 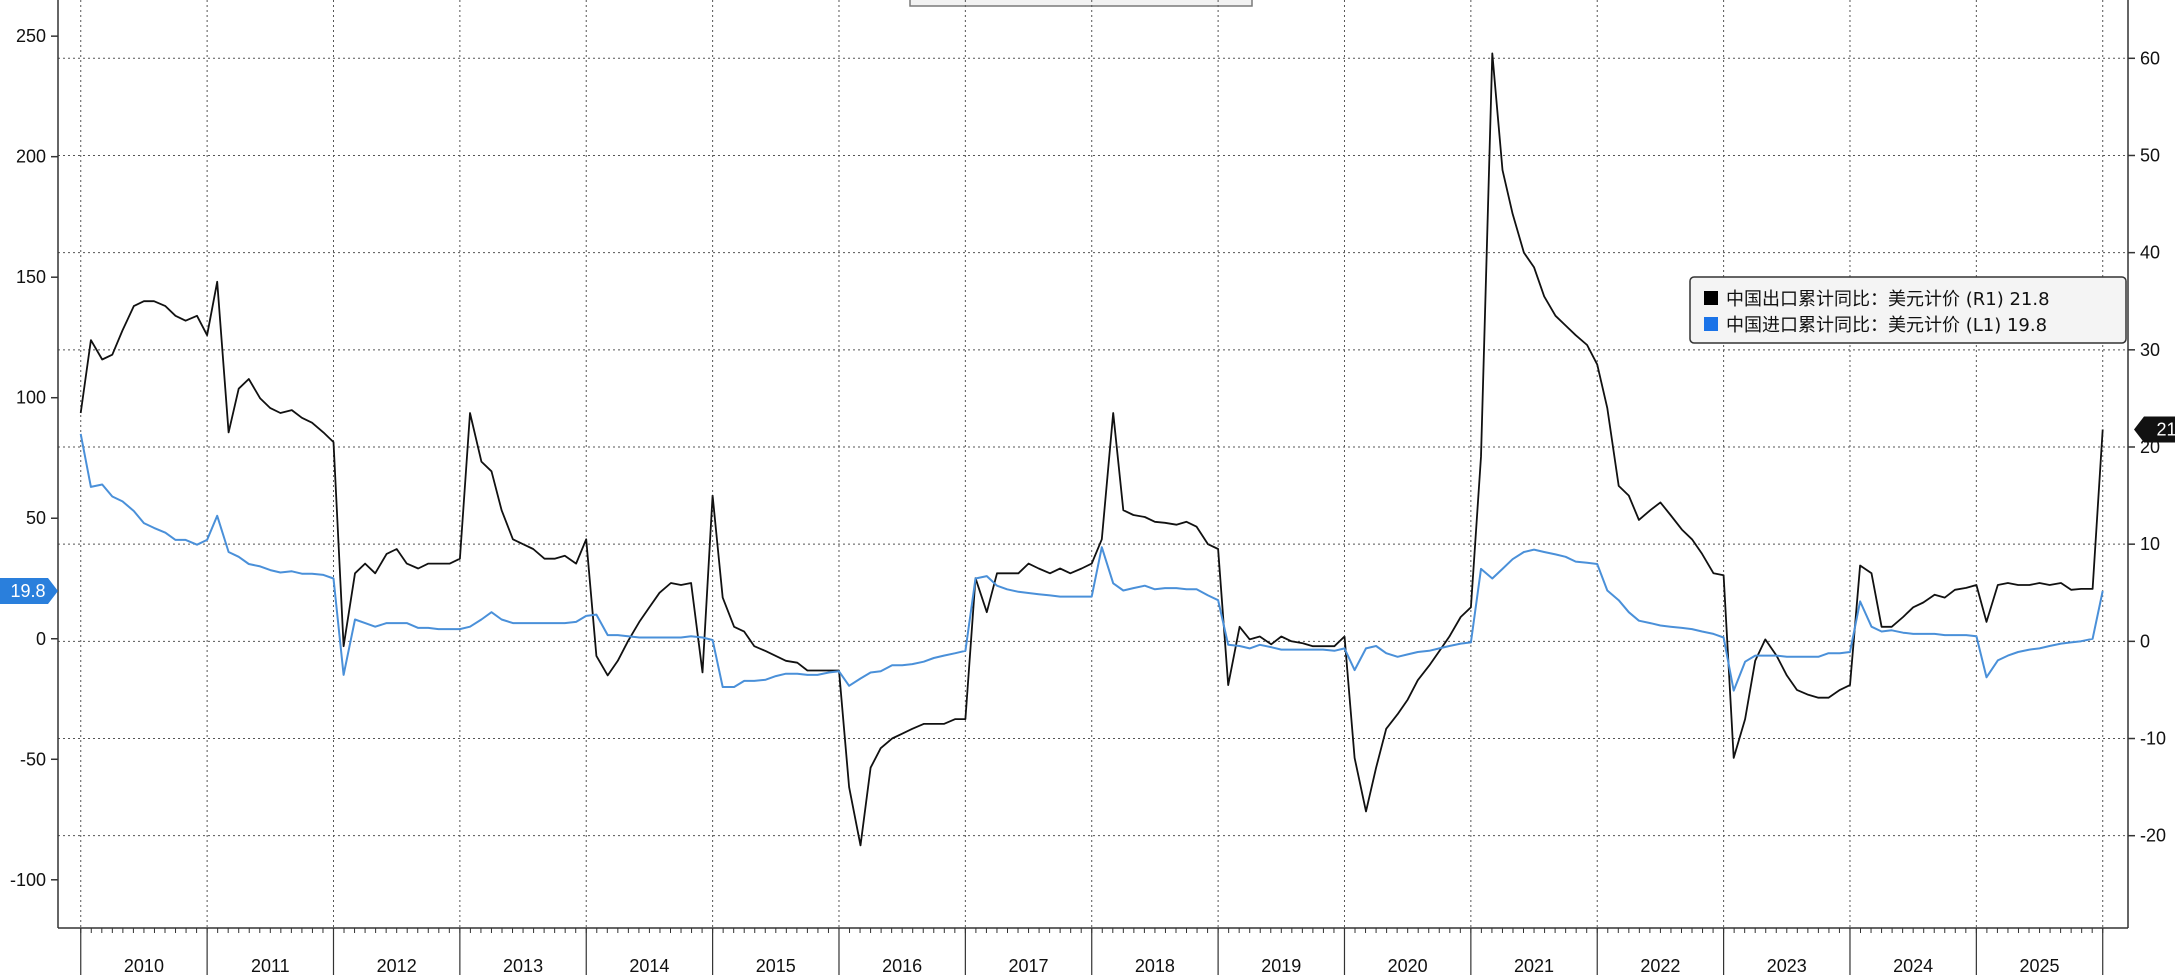 I want to click on year-label: 2015, so click(x=776, y=965).